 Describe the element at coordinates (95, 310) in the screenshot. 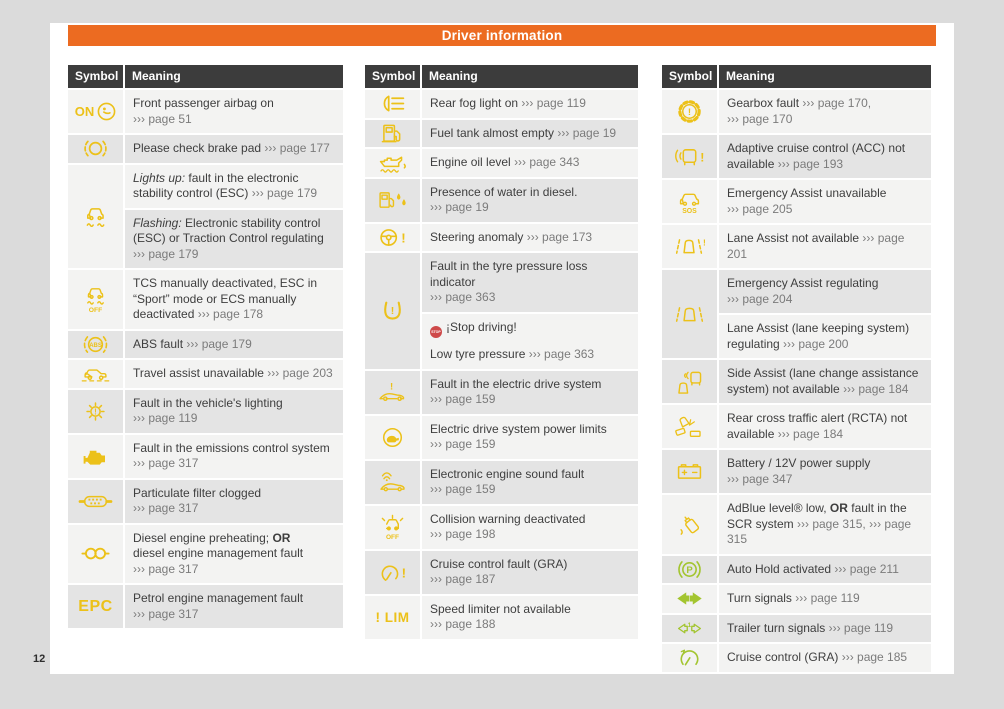

I see `svg-text: OFF` at that location.